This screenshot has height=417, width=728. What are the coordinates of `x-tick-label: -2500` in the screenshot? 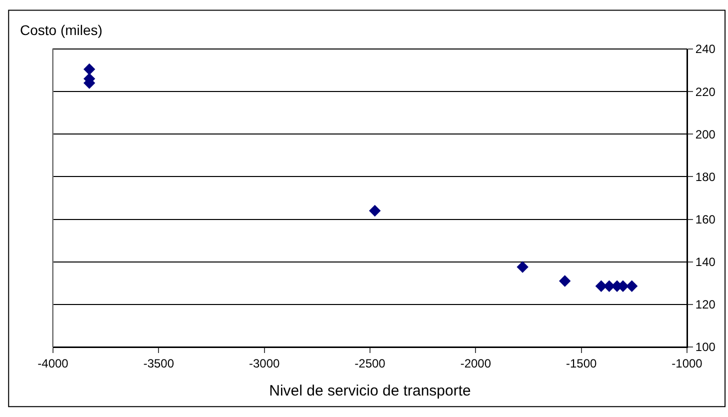 It's located at (370, 363).